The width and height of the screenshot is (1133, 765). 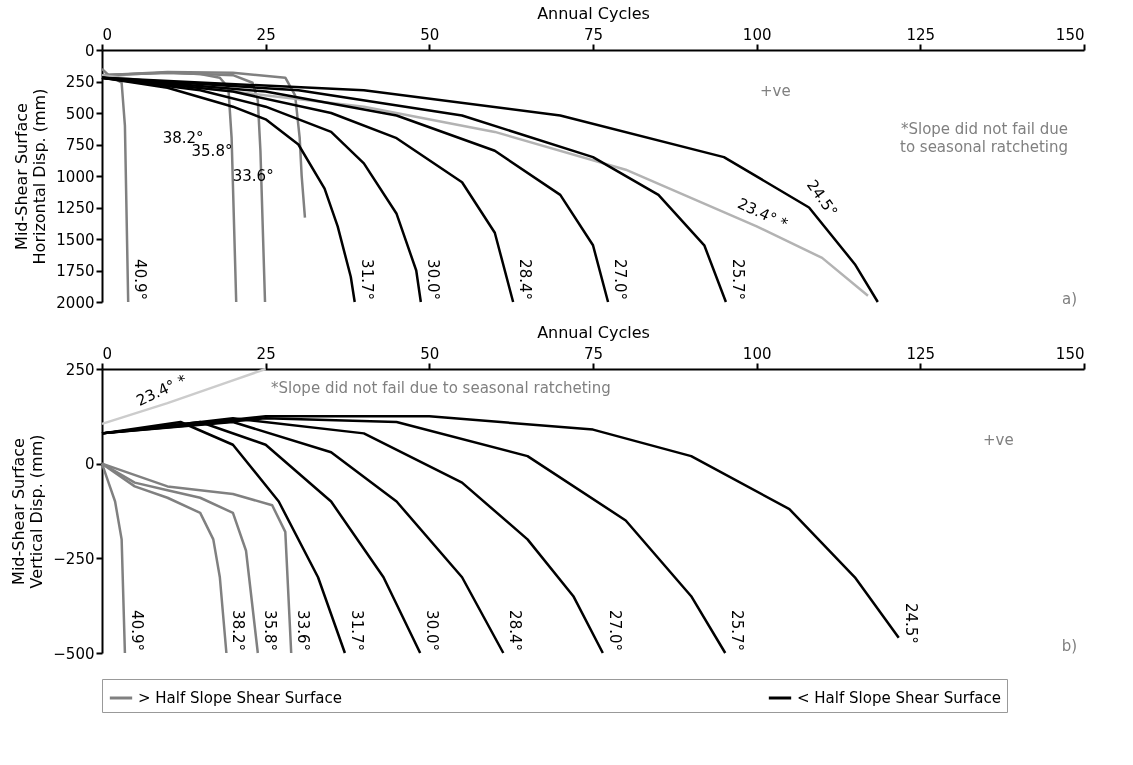 What do you see at coordinates (75, 239) in the screenshot?
I see `y-tick-label: 1500` at bounding box center [75, 239].